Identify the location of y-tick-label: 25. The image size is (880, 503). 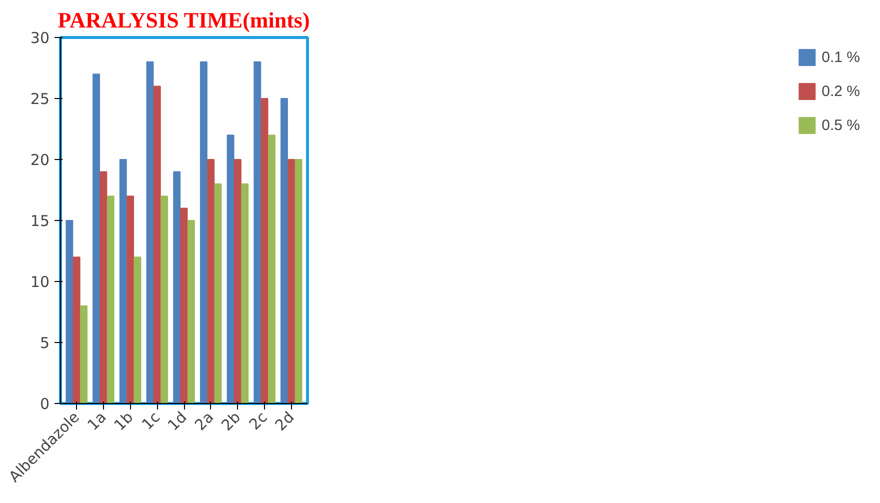
(40, 99).